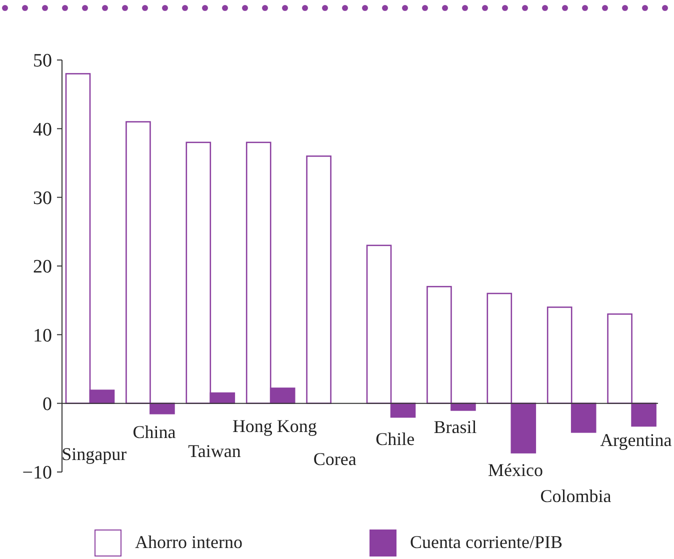  What do you see at coordinates (334, 459) in the screenshot?
I see `x-tick-label: Corea` at bounding box center [334, 459].